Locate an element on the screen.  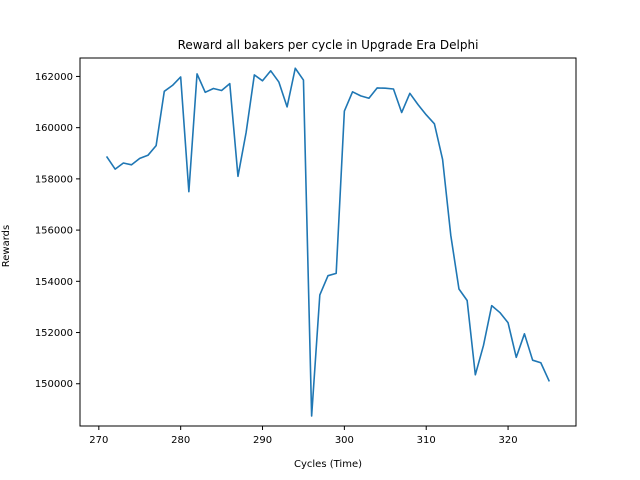
y-tick-label: 154000 is located at coordinates (54, 282).